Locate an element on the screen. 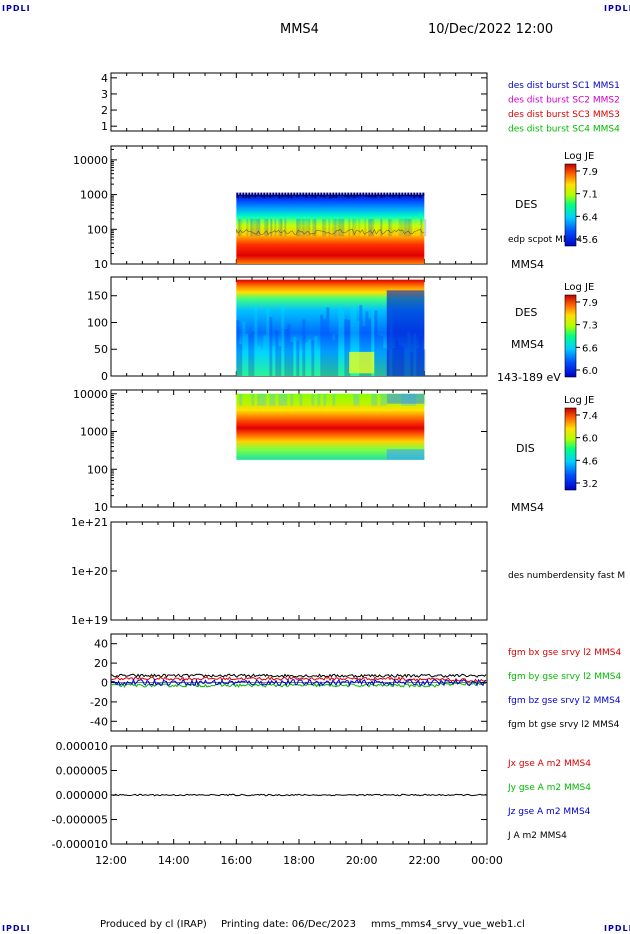 This screenshot has height=934, width=630. spectrogram-dis-energy is located at coordinates (330, 426).